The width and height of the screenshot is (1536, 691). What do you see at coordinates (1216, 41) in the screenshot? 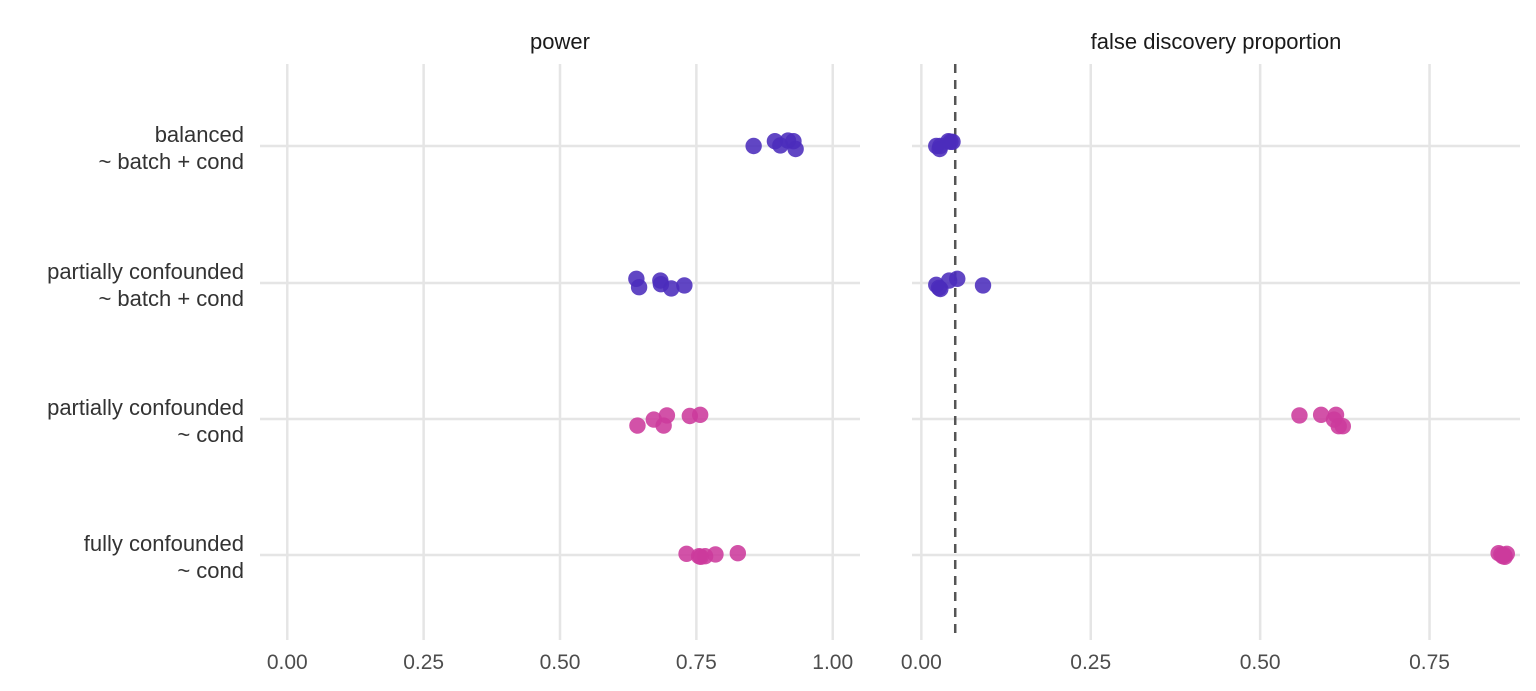
I see `panel-title: false discovery proportion` at bounding box center [1216, 41].